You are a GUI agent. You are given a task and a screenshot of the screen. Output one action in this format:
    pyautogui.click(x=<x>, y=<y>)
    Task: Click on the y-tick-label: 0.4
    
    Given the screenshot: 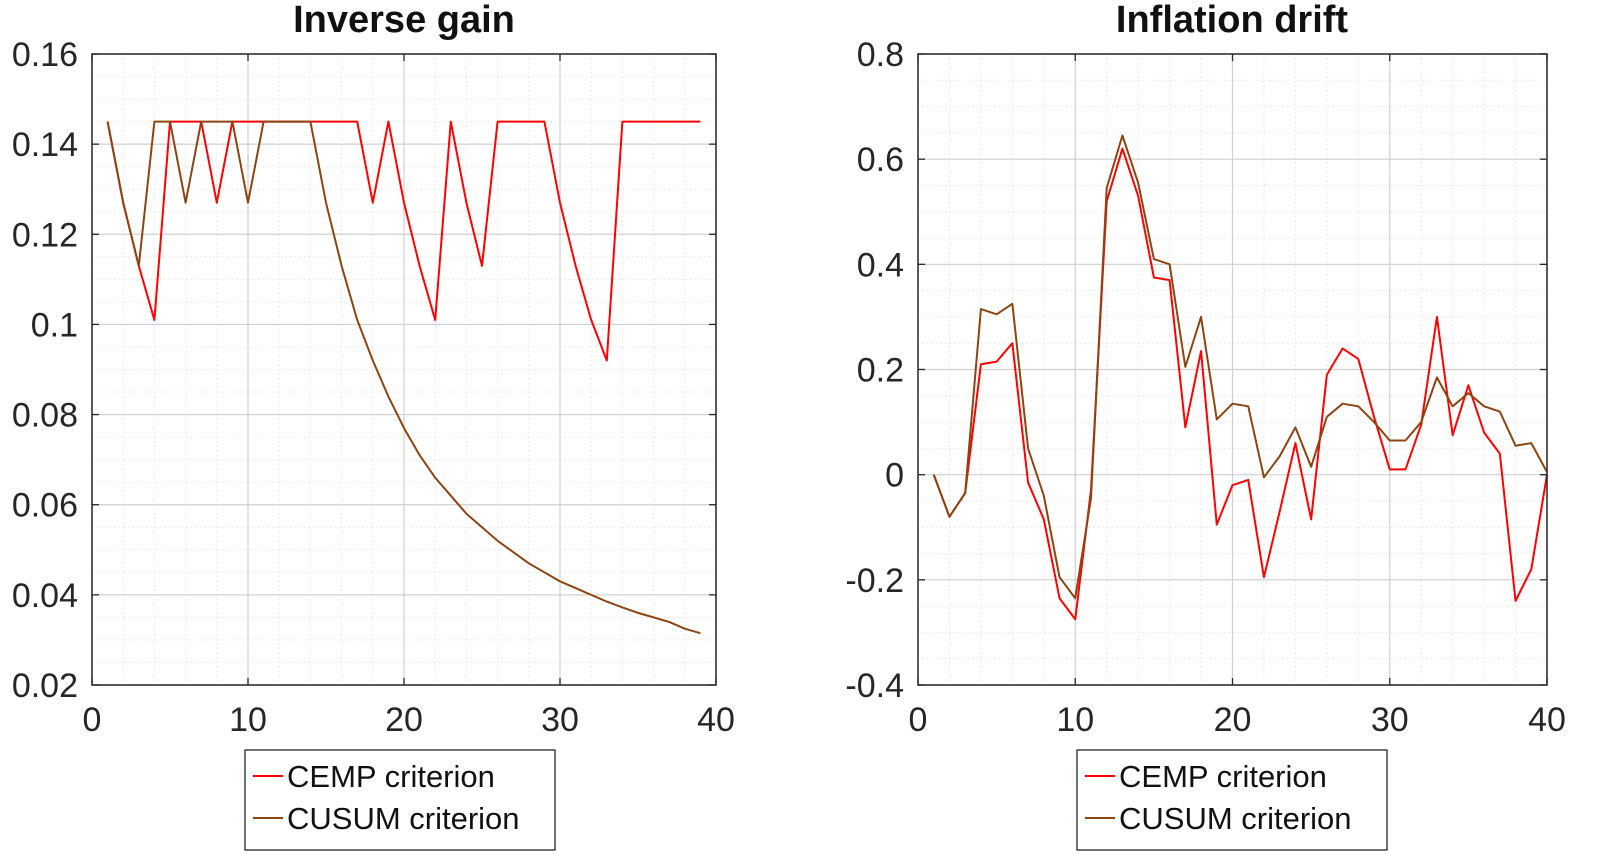 What is the action you would take?
    pyautogui.click(x=880, y=265)
    